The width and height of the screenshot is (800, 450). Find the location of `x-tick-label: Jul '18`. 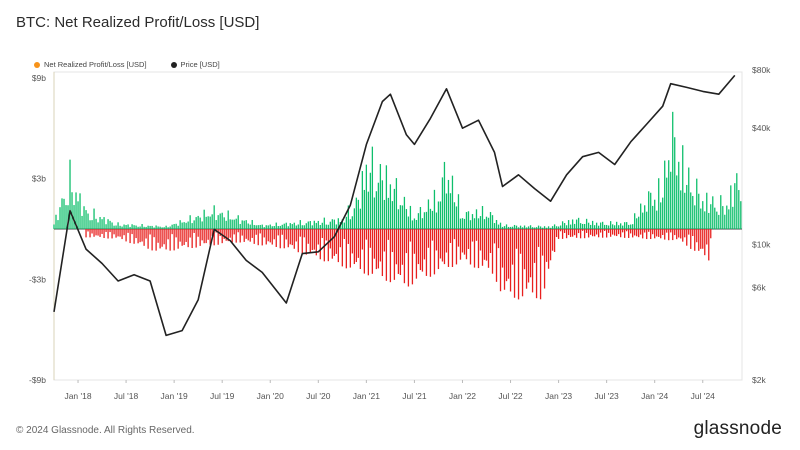

x-tick-label: Jul '18 is located at coordinates (126, 396).